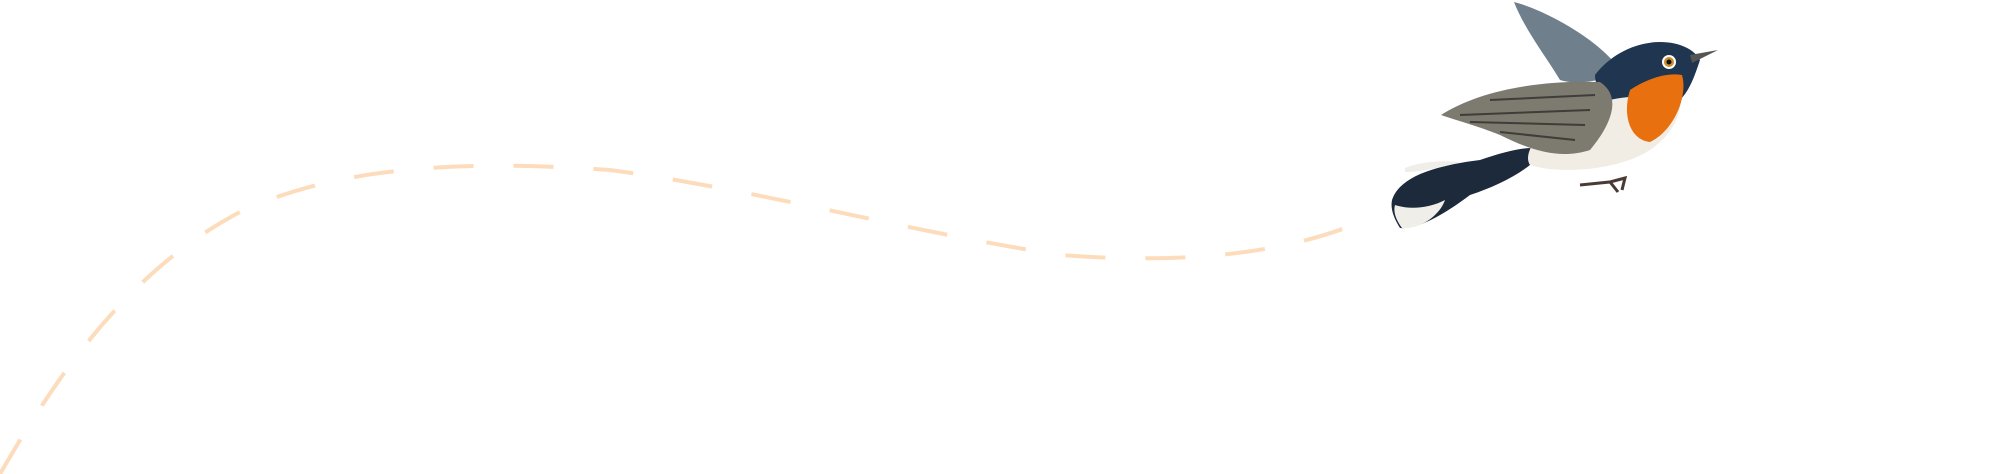 Image resolution: width=2000 pixels, height=474 pixels. Describe the element at coordinates (1669, 62) in the screenshot. I see `bird-pupil` at that location.